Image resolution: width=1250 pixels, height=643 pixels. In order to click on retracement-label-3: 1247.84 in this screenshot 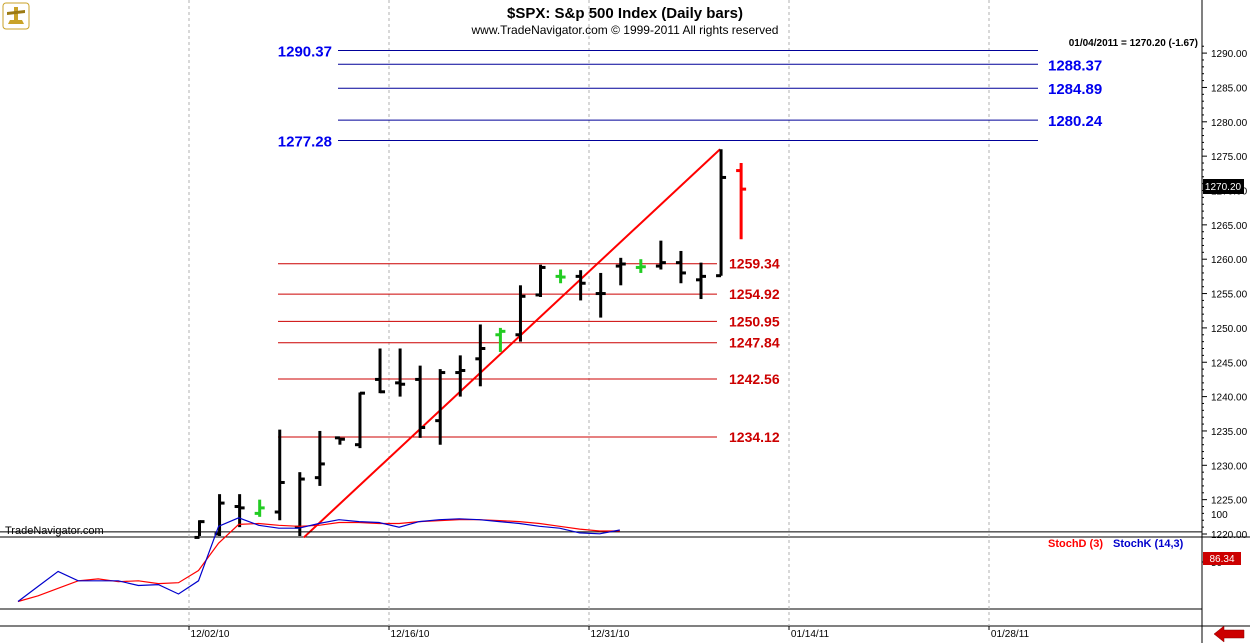, I will do `click(754, 343)`.